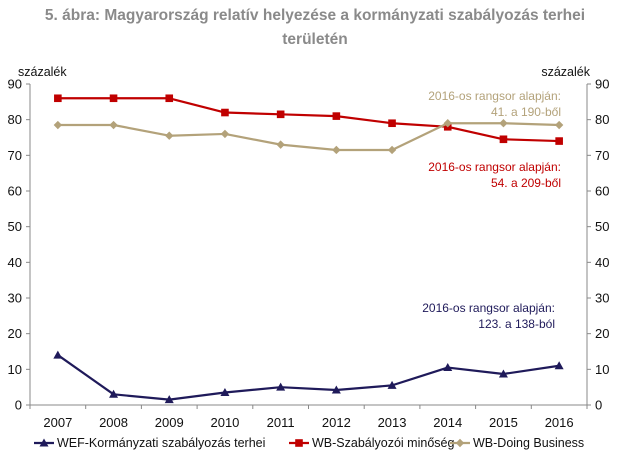 This screenshot has width=630, height=464. I want to click on y-tick-label-right: 60, so click(602, 191).